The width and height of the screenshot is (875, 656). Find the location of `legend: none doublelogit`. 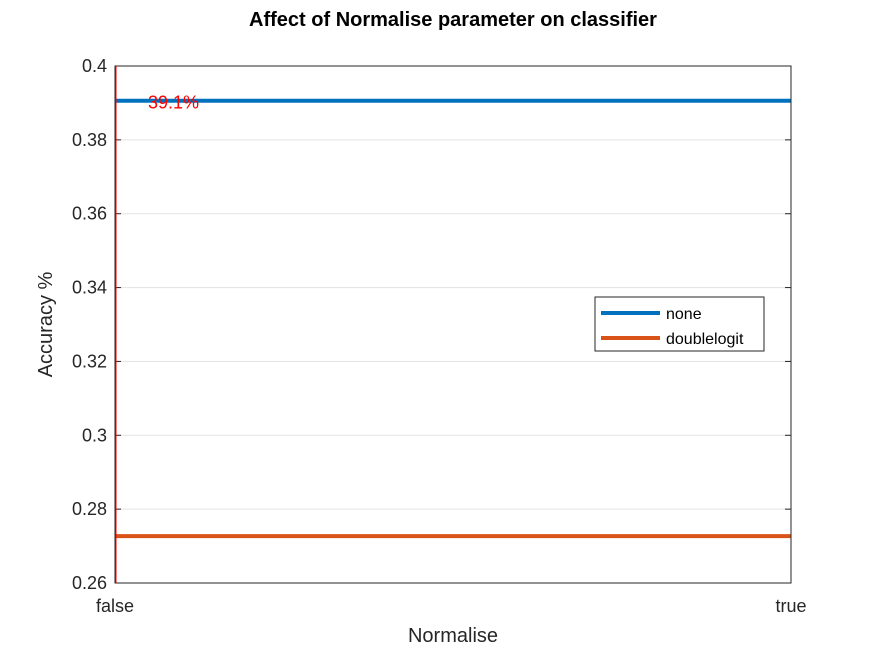

legend: none doublelogit is located at coordinates (679, 324).